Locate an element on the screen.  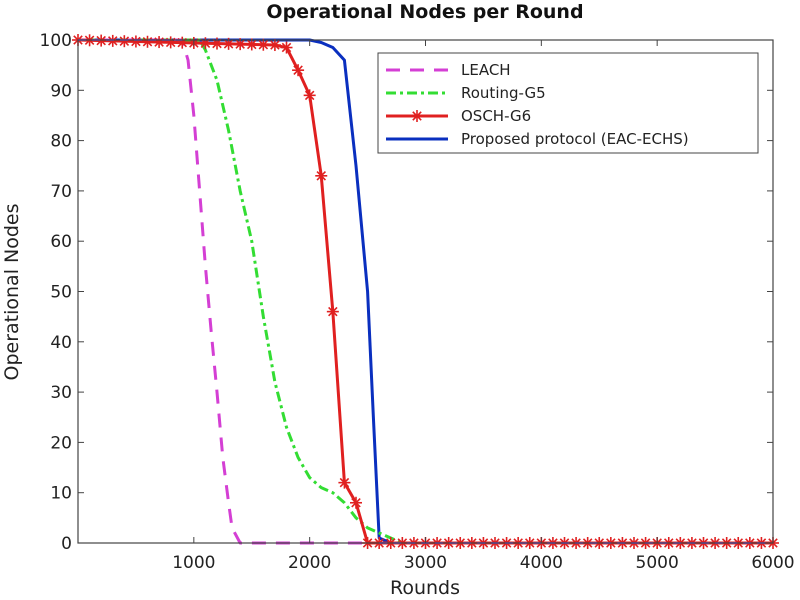
y-tick-label: 20 is located at coordinates (61, 443).